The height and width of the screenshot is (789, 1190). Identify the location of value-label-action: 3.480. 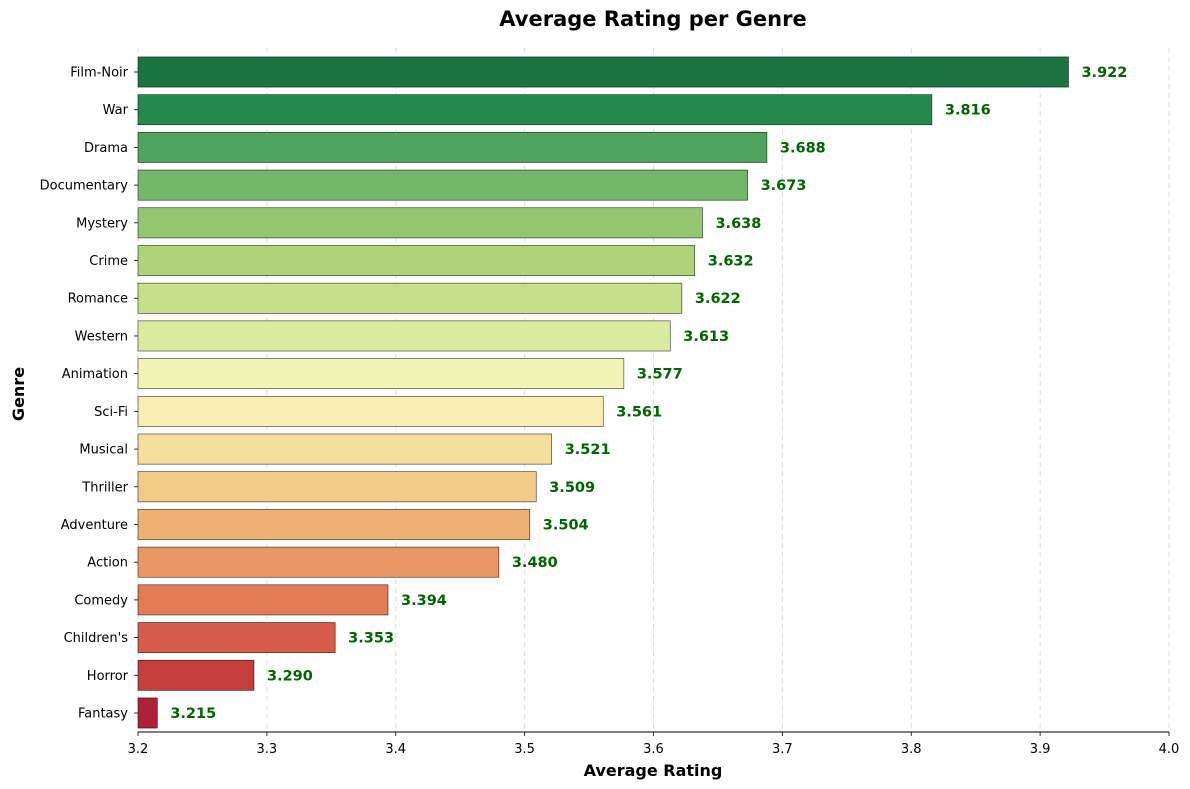
(535, 563).